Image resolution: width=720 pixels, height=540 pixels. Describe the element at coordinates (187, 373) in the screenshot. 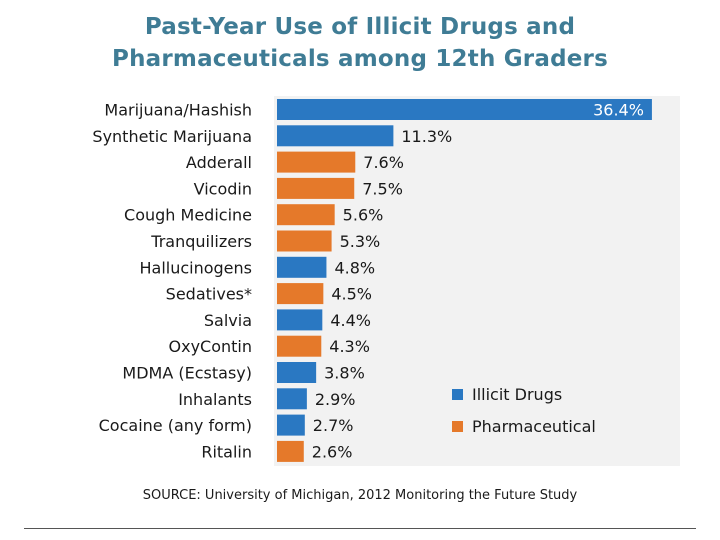

I see `category-label-mdma-ecstasy: MDMA (Ecstasy)` at that location.